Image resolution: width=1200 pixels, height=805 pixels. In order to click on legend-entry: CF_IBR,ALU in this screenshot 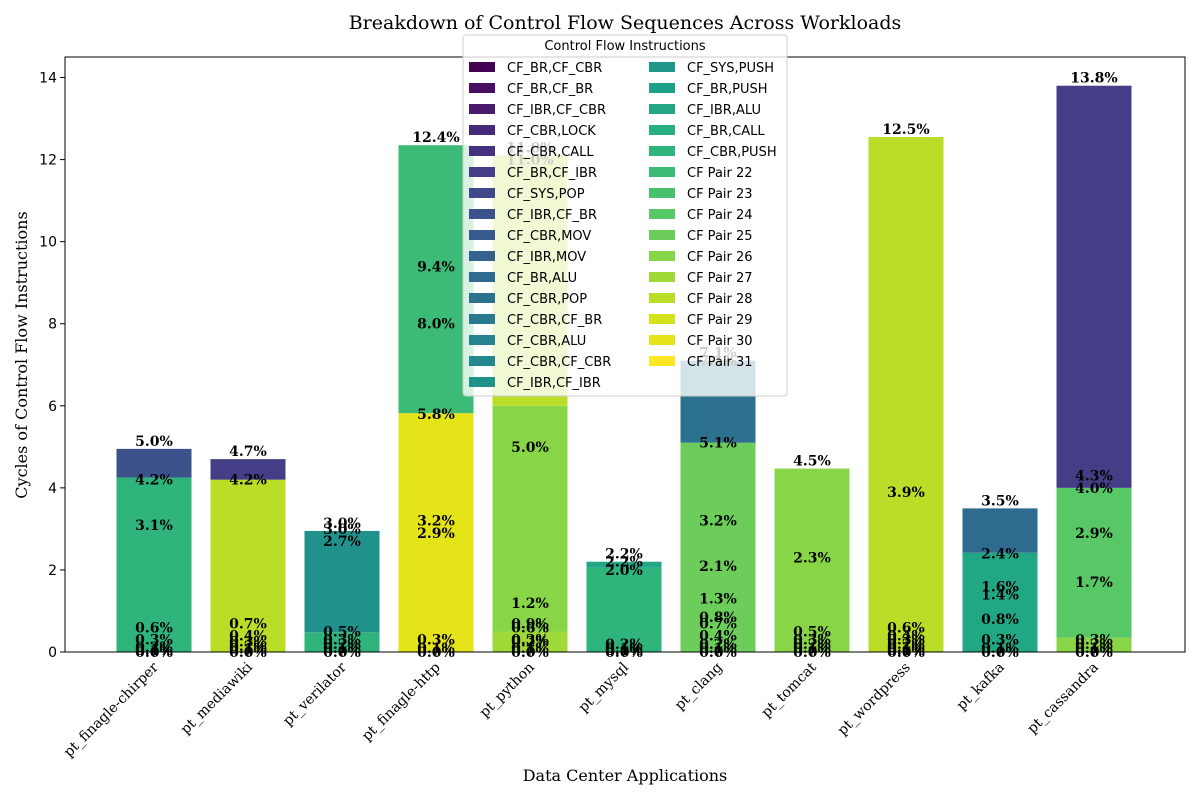, I will do `click(705, 110)`.